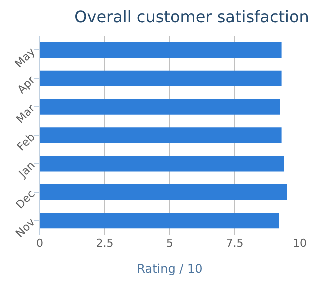 Image resolution: width=319 pixels, height=285 pixels. What do you see at coordinates (40, 243) in the screenshot?
I see `x-tick-label: 0` at bounding box center [40, 243].